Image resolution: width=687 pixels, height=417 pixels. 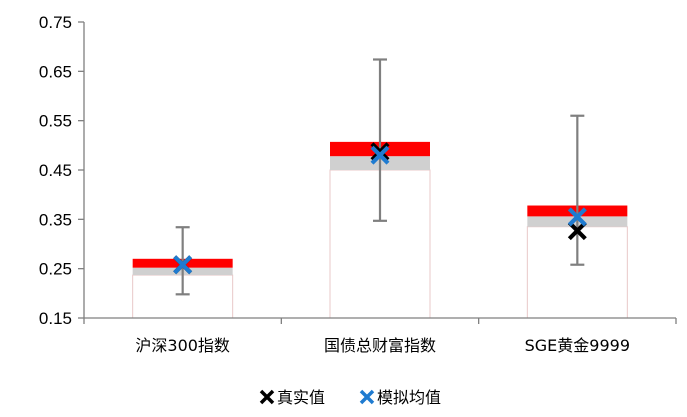 I want to click on legend-item-sim-mean: 模拟均值, so click(x=400, y=397).